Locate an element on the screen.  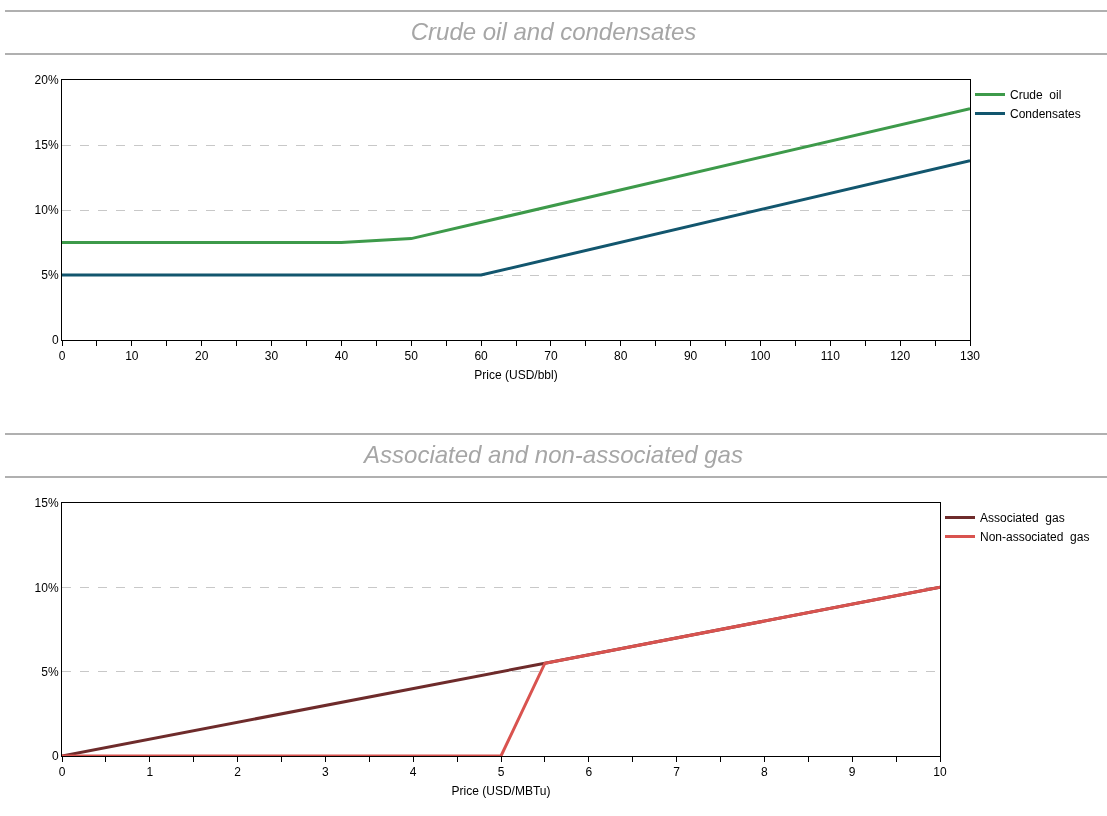
x-tick-label: 70 is located at coordinates (551, 356).